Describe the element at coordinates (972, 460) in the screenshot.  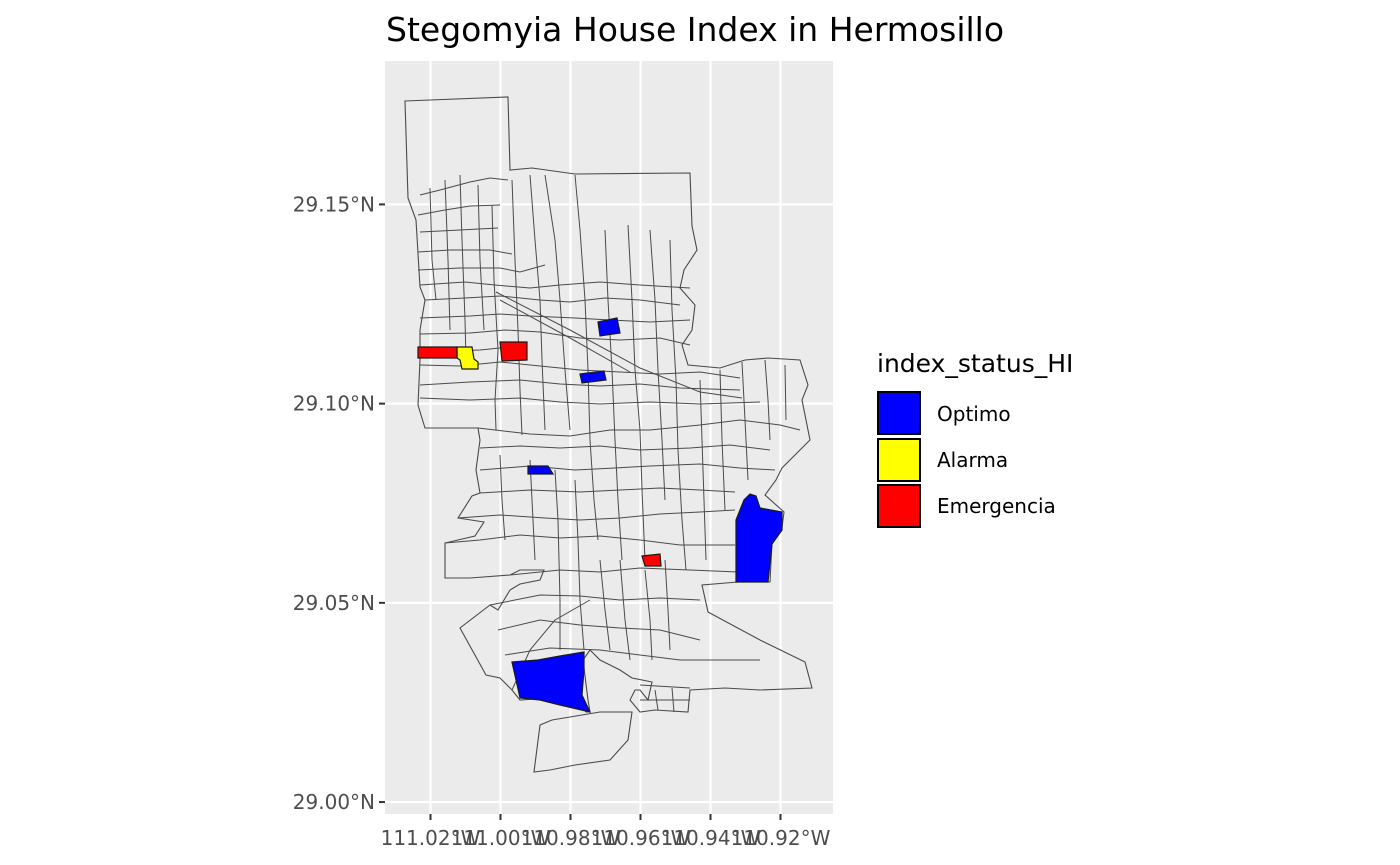
I see `legend-label-alarma: Alarma` at that location.